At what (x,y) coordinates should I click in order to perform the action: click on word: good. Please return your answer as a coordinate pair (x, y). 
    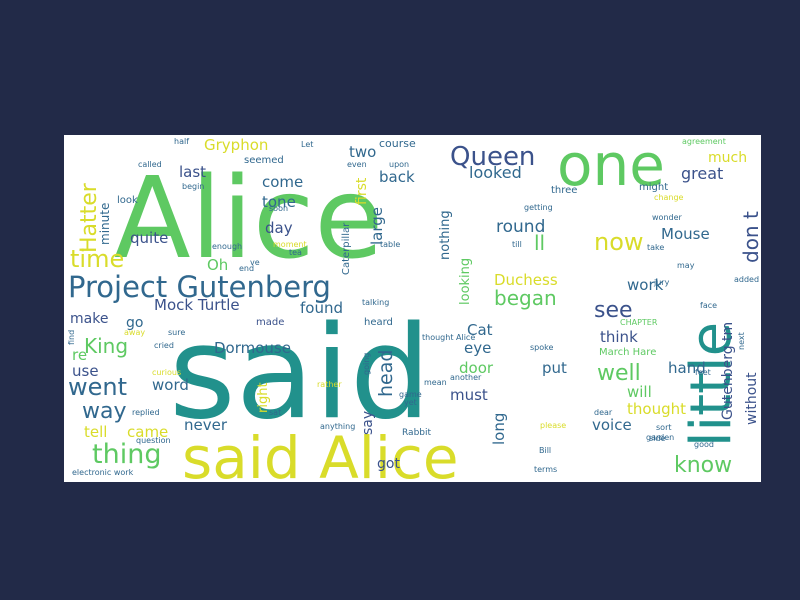
    Looking at the image, I should click on (704, 444).